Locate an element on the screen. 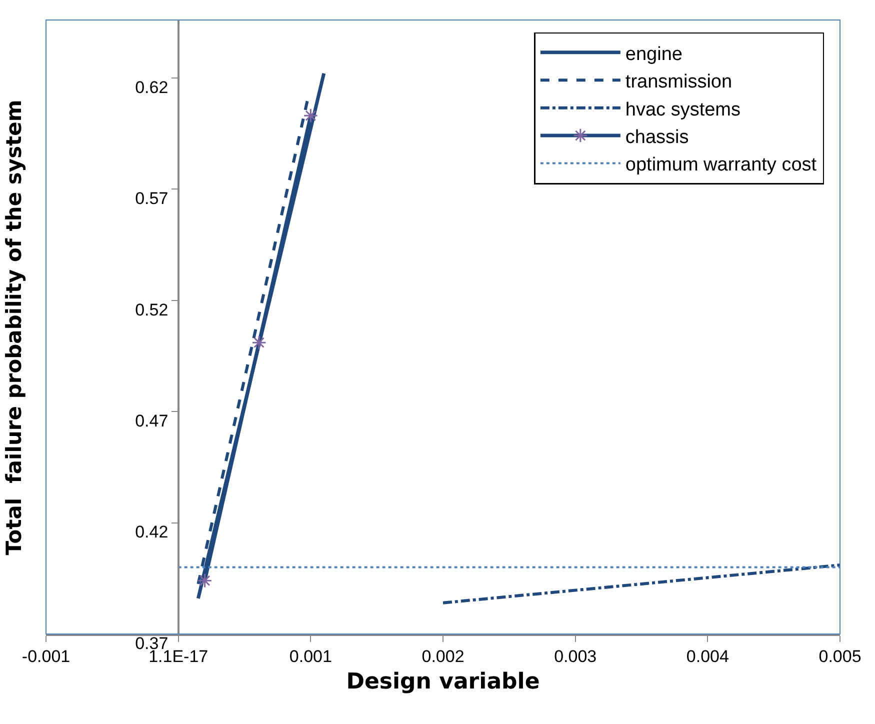  x-tick-label: 0.002 is located at coordinates (443, 656).